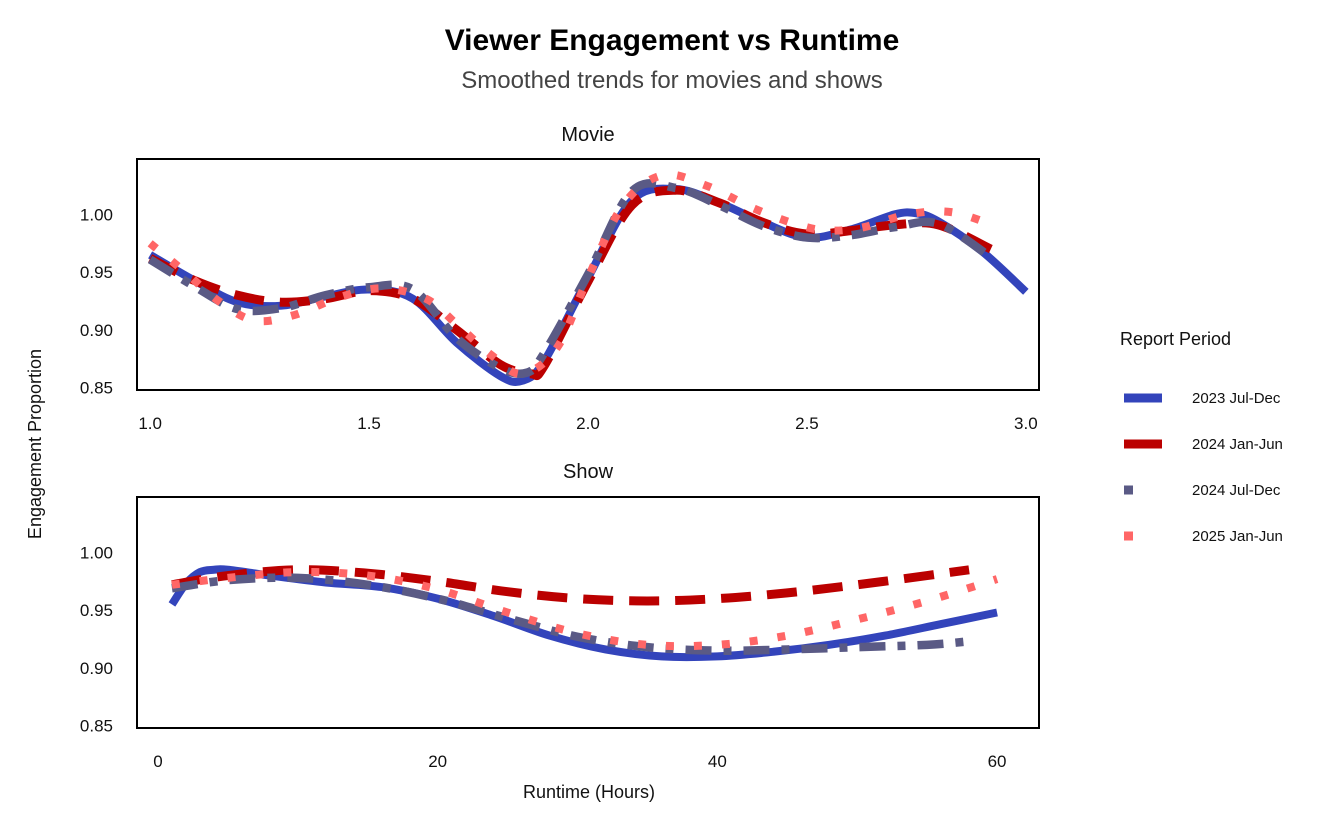  Describe the element at coordinates (1175, 339) in the screenshot. I see `legend-title: Report Period` at that location.